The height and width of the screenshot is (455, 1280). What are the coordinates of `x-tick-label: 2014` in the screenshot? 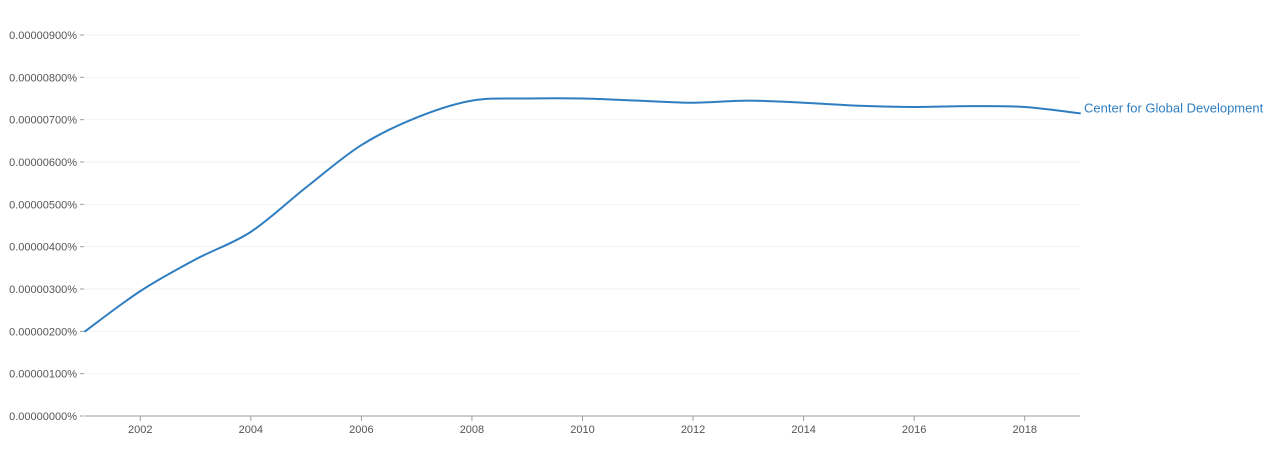 It's located at (803, 430).